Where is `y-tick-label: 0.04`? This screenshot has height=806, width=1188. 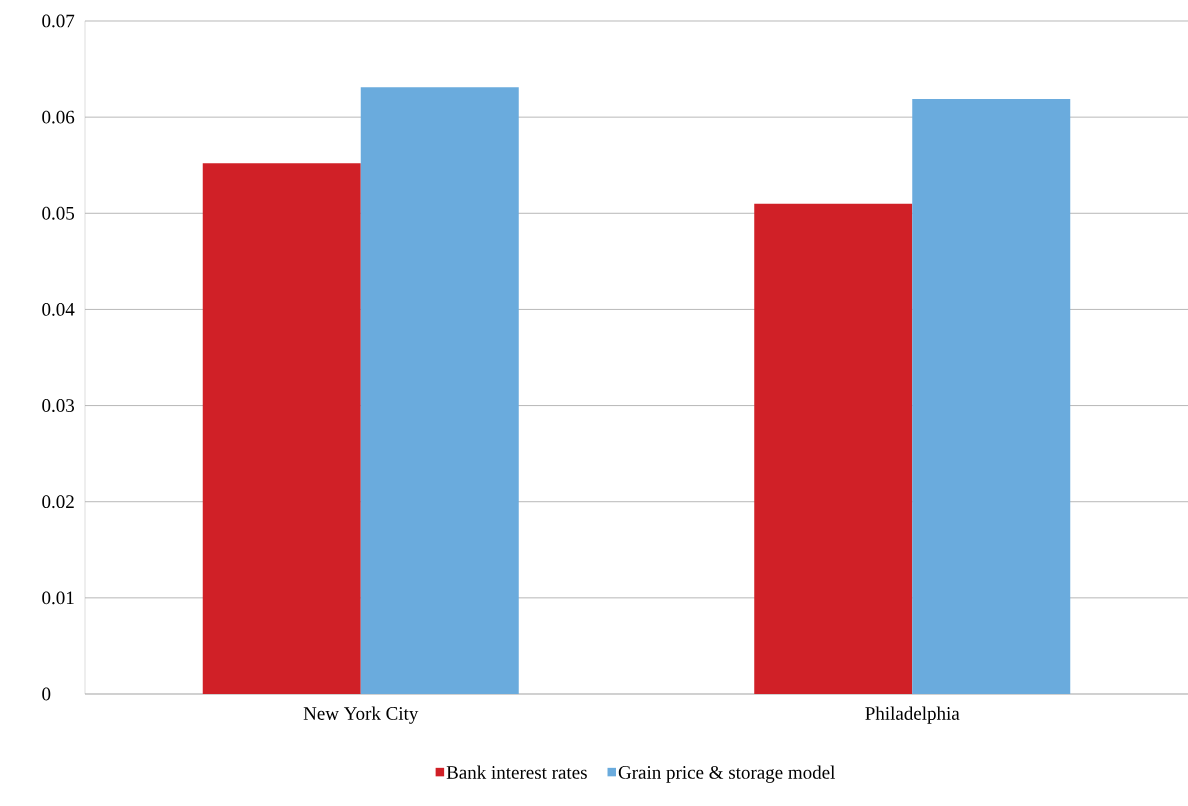 y-tick-label: 0.04 is located at coordinates (58, 309).